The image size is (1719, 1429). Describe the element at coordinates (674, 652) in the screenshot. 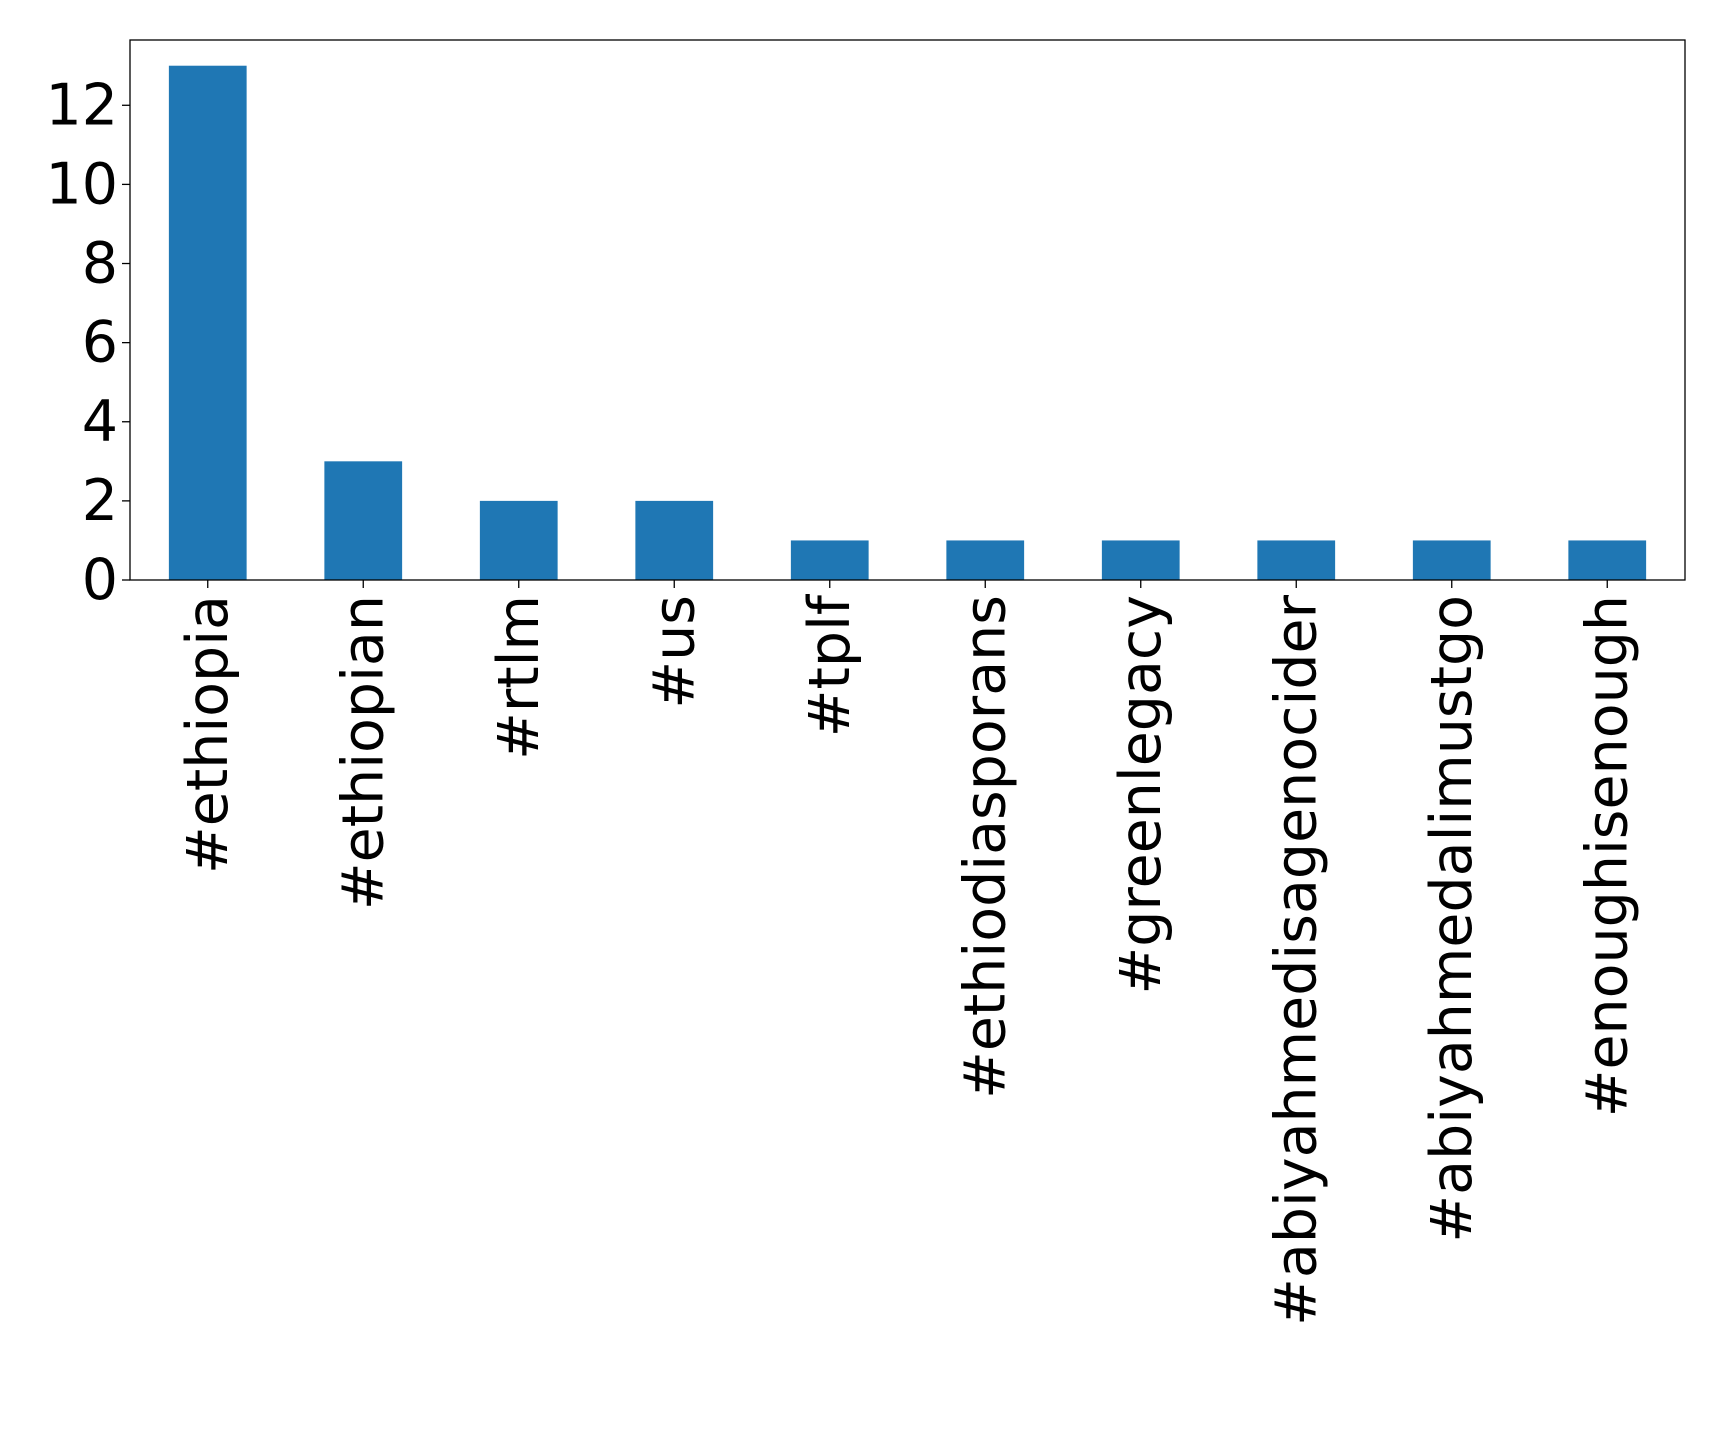

I see `x-tick-label-3: #us` at that location.